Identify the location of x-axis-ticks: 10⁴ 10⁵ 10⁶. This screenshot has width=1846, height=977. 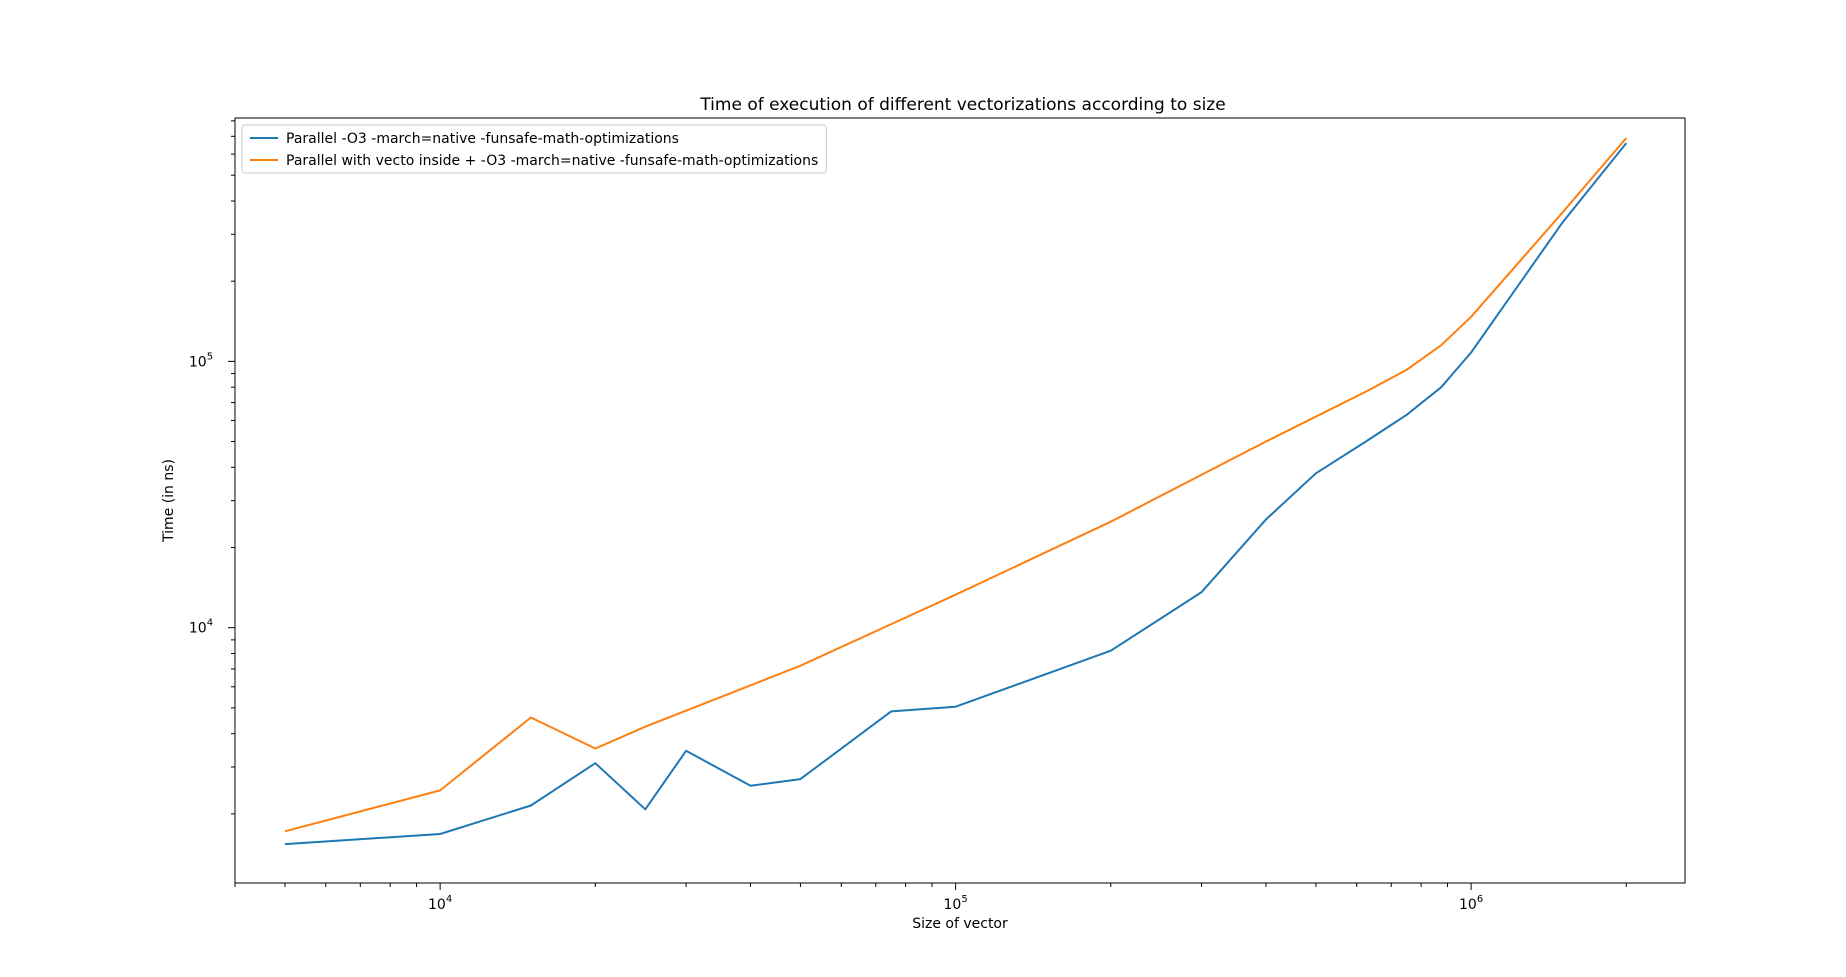
(930, 898).